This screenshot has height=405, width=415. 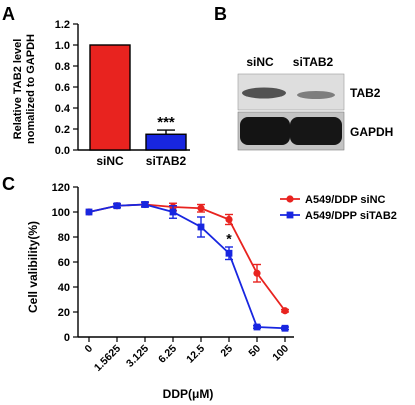 What do you see at coordinates (67, 338) in the screenshot?
I see `line-chart-y-tick-label: 0` at bounding box center [67, 338].